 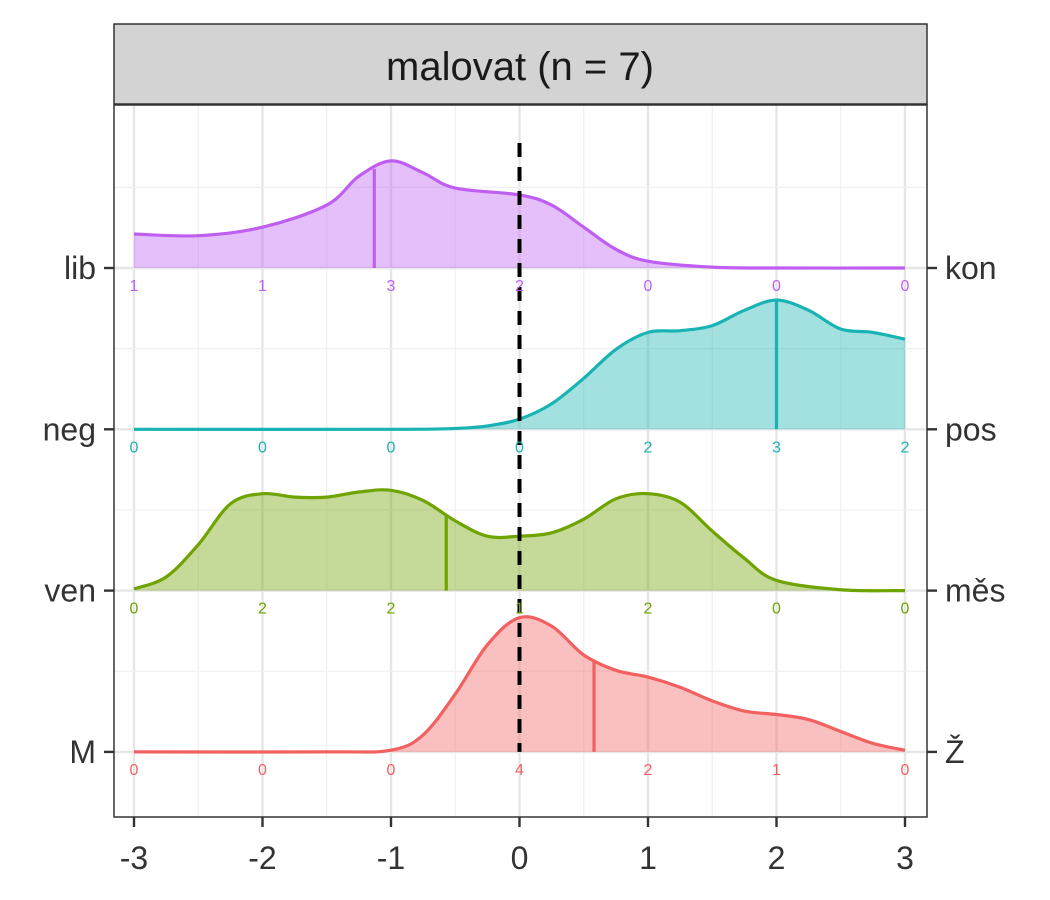 I want to click on x-axis-tick-label: 1, so click(x=648, y=858).